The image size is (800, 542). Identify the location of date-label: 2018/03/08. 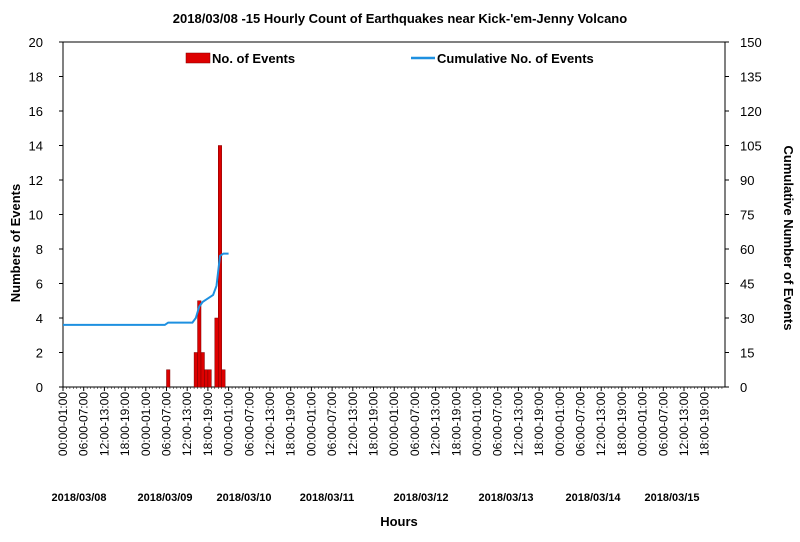
(78, 498).